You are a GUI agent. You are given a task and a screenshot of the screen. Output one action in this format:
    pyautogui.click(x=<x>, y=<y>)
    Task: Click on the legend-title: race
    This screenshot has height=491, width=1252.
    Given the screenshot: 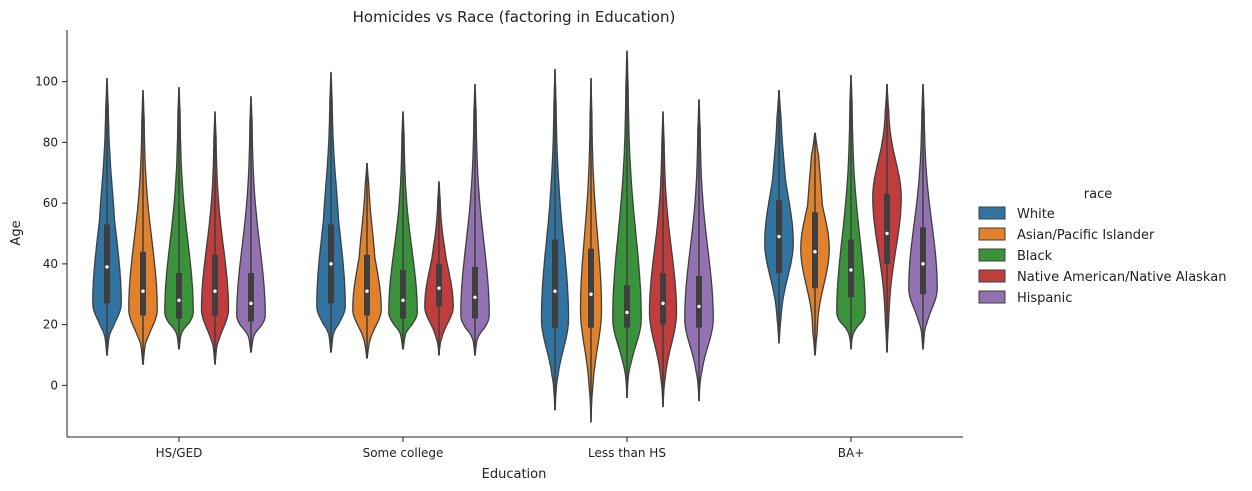 What is the action you would take?
    pyautogui.click(x=1098, y=194)
    